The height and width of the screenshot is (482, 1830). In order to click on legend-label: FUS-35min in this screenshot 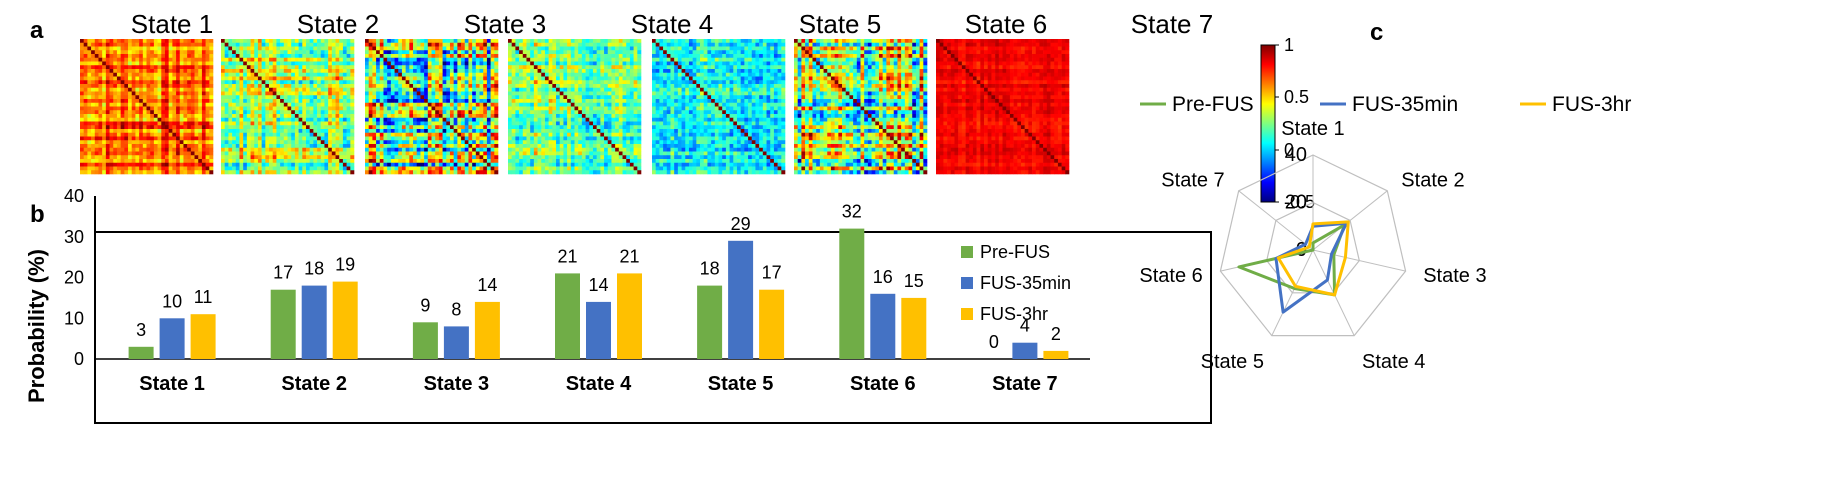, I will do `click(1025, 283)`.